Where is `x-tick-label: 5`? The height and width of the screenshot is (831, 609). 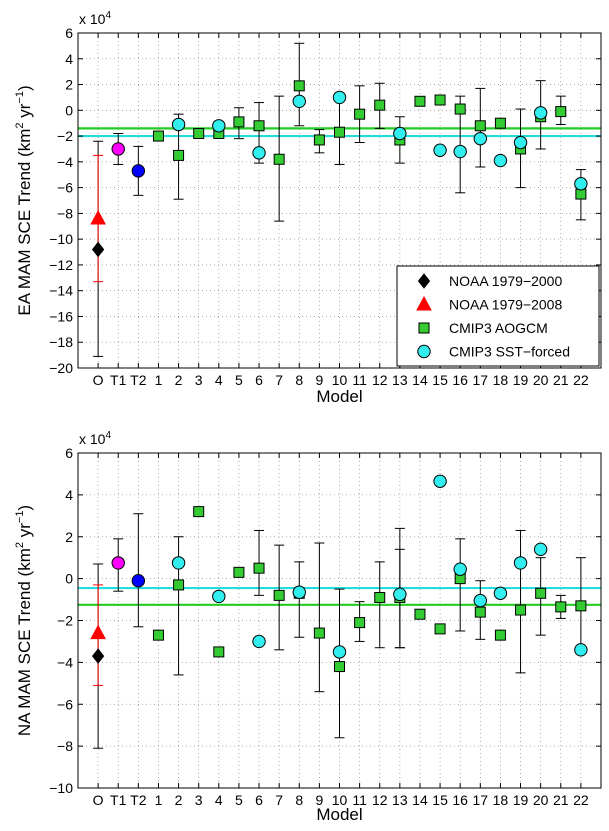
x-tick-label: 5 is located at coordinates (239, 380).